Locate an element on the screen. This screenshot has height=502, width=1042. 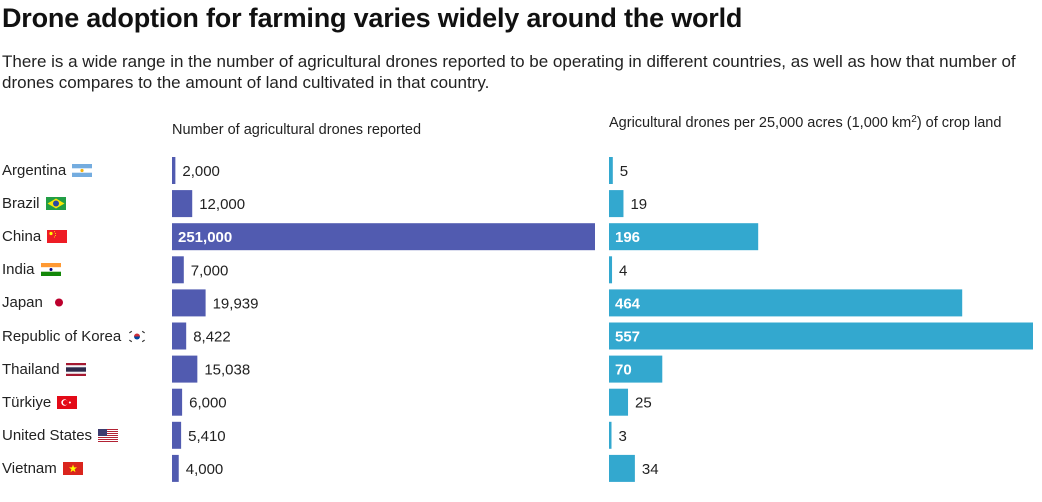
drones-density-bar-thailand is located at coordinates (636, 369).